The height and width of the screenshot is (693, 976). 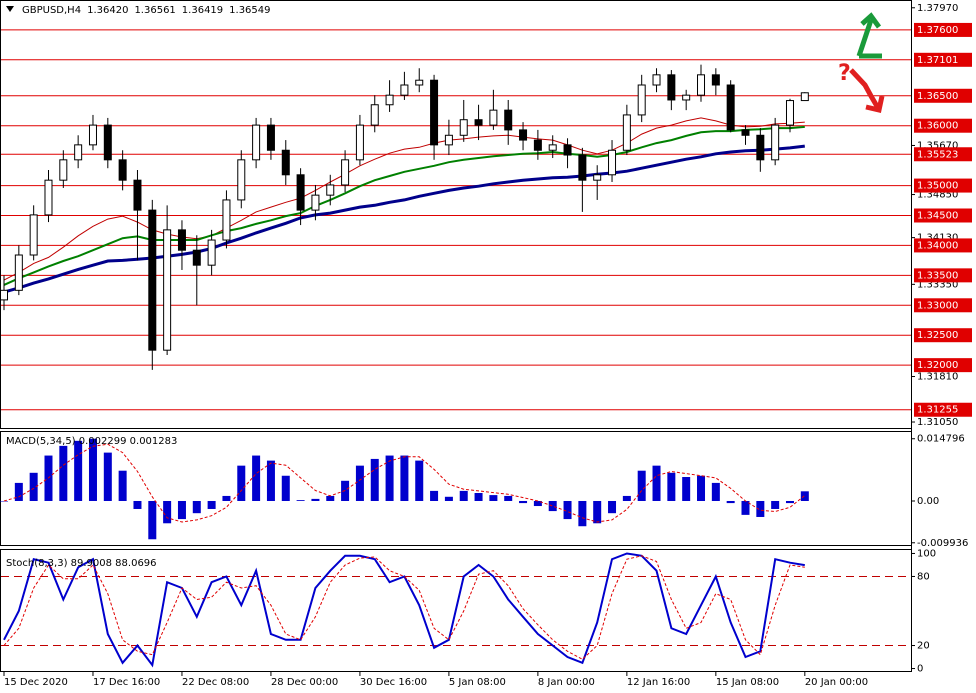 What do you see at coordinates (937, 245) in the screenshot?
I see `level-label: 1.34000` at bounding box center [937, 245].